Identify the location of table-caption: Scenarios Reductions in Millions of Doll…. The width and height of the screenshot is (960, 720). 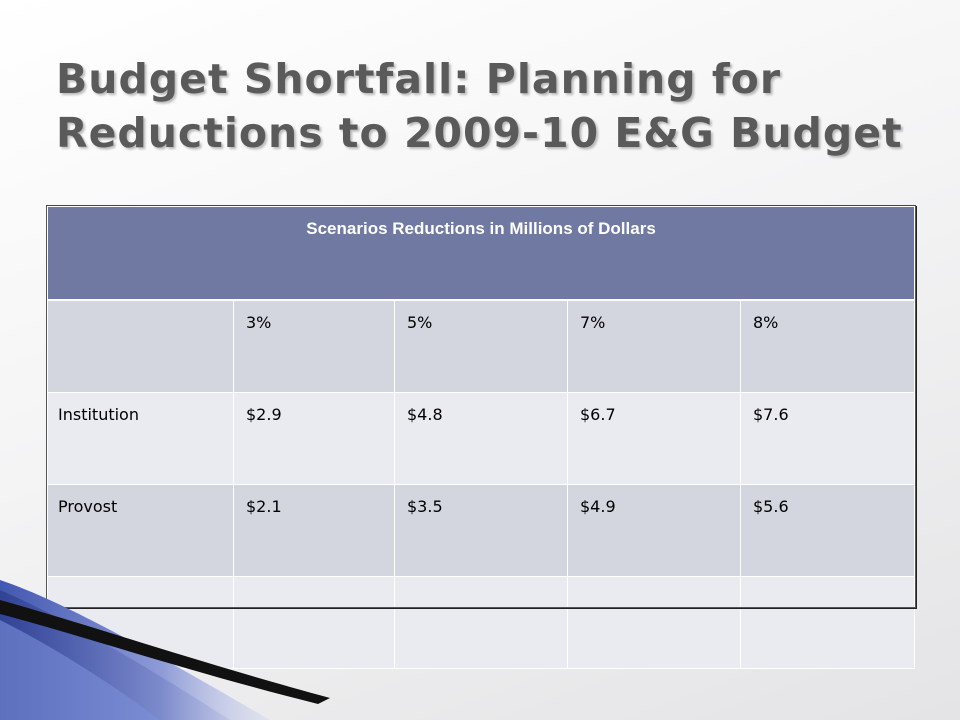
(481, 253).